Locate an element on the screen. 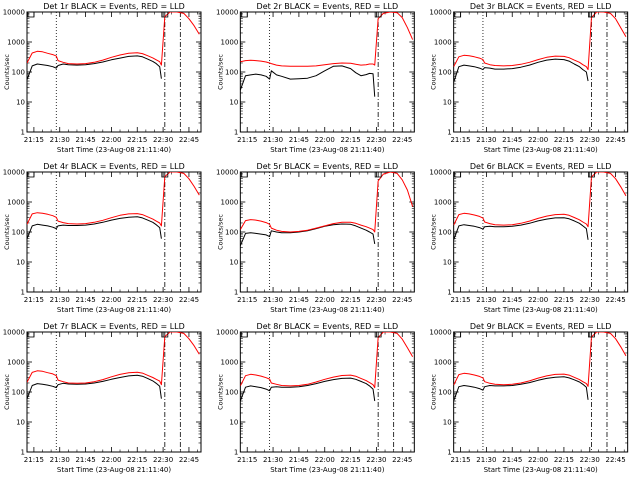 The width and height of the screenshot is (640, 480). panel-title: Det 4r BLACK = Events, RED = LLD is located at coordinates (114, 166).